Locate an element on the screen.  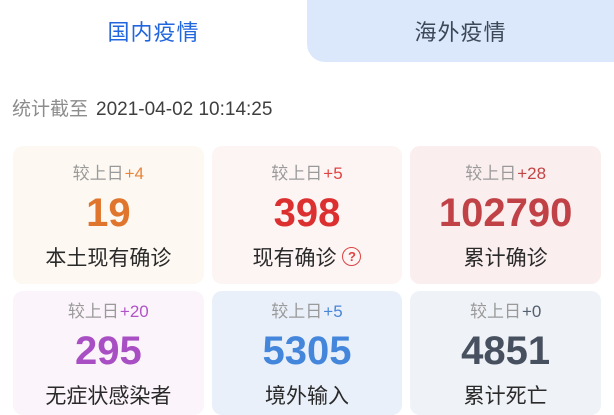
stat-label: 本土现有确诊 is located at coordinates (108, 257).